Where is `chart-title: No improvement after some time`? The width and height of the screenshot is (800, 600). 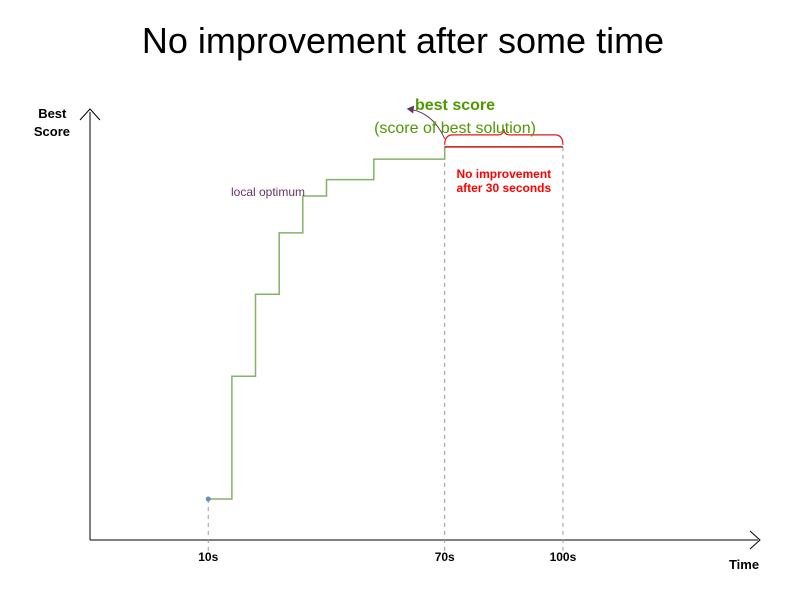 chart-title: No improvement after some time is located at coordinates (403, 40).